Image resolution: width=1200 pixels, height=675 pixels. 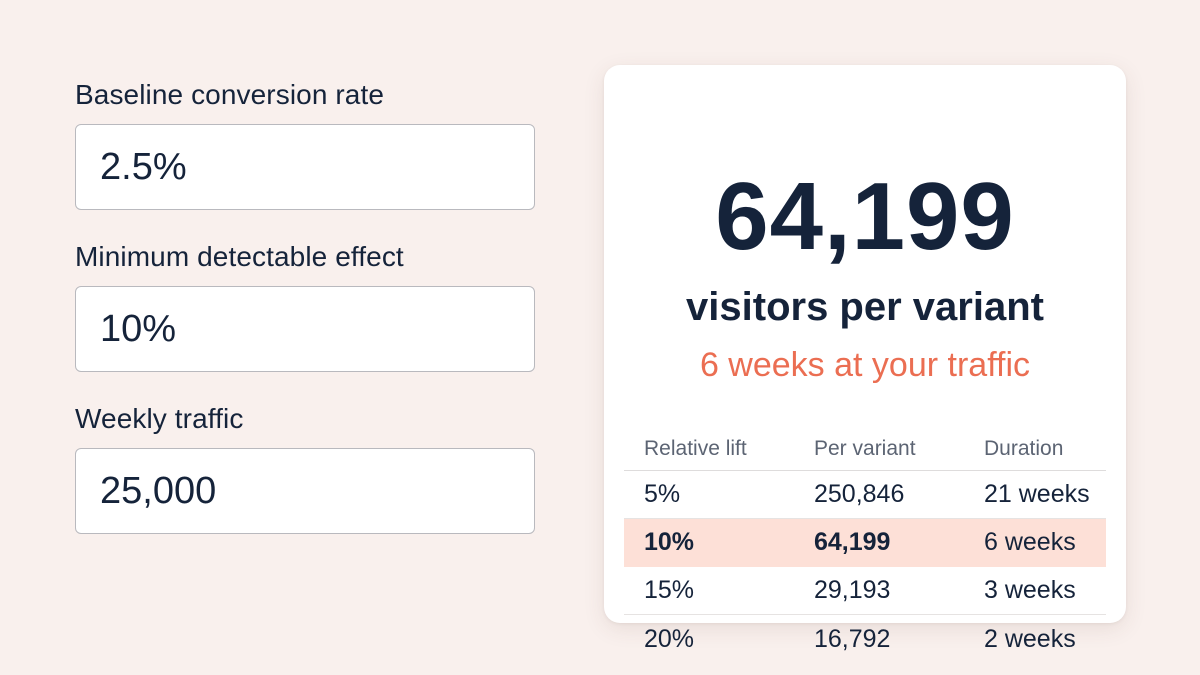 What do you see at coordinates (1037, 494) in the screenshot?
I see `duration-cell: 21 weeks` at bounding box center [1037, 494].